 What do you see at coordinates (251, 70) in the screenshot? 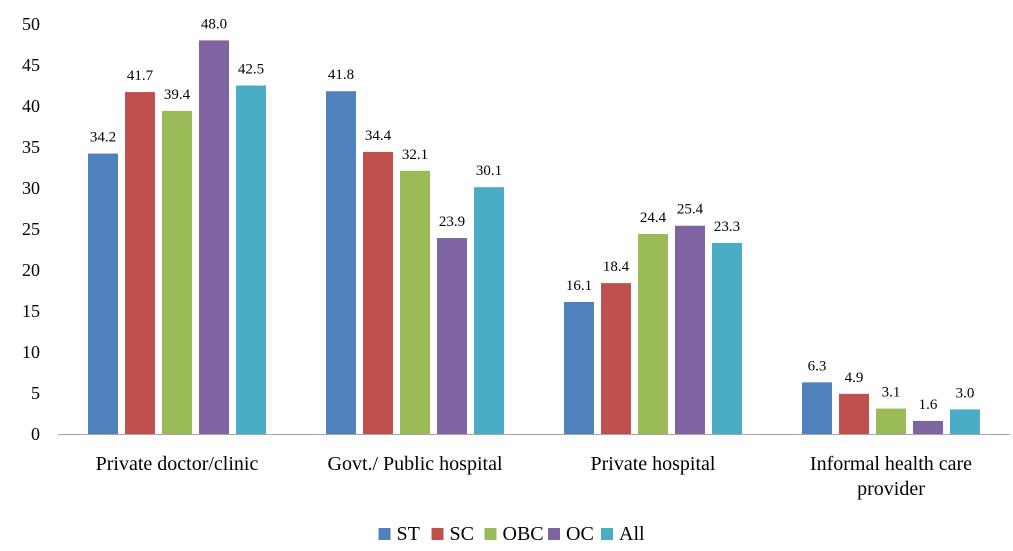
I see `data-label: 42.5` at bounding box center [251, 70].